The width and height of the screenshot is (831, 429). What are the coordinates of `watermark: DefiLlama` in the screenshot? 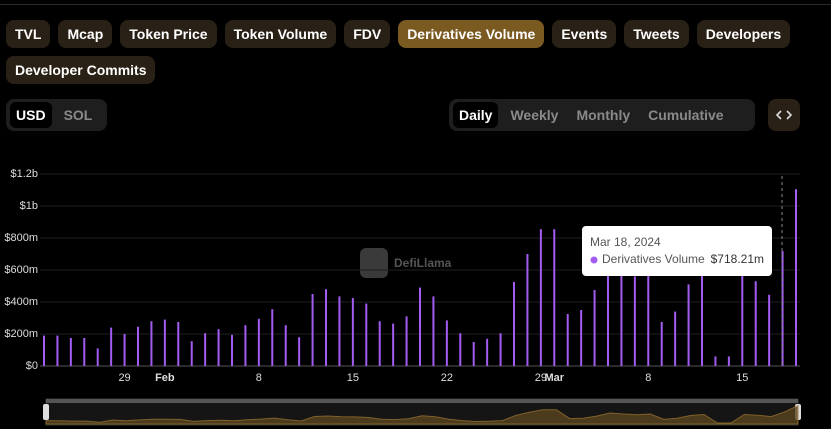 It's located at (406, 263).